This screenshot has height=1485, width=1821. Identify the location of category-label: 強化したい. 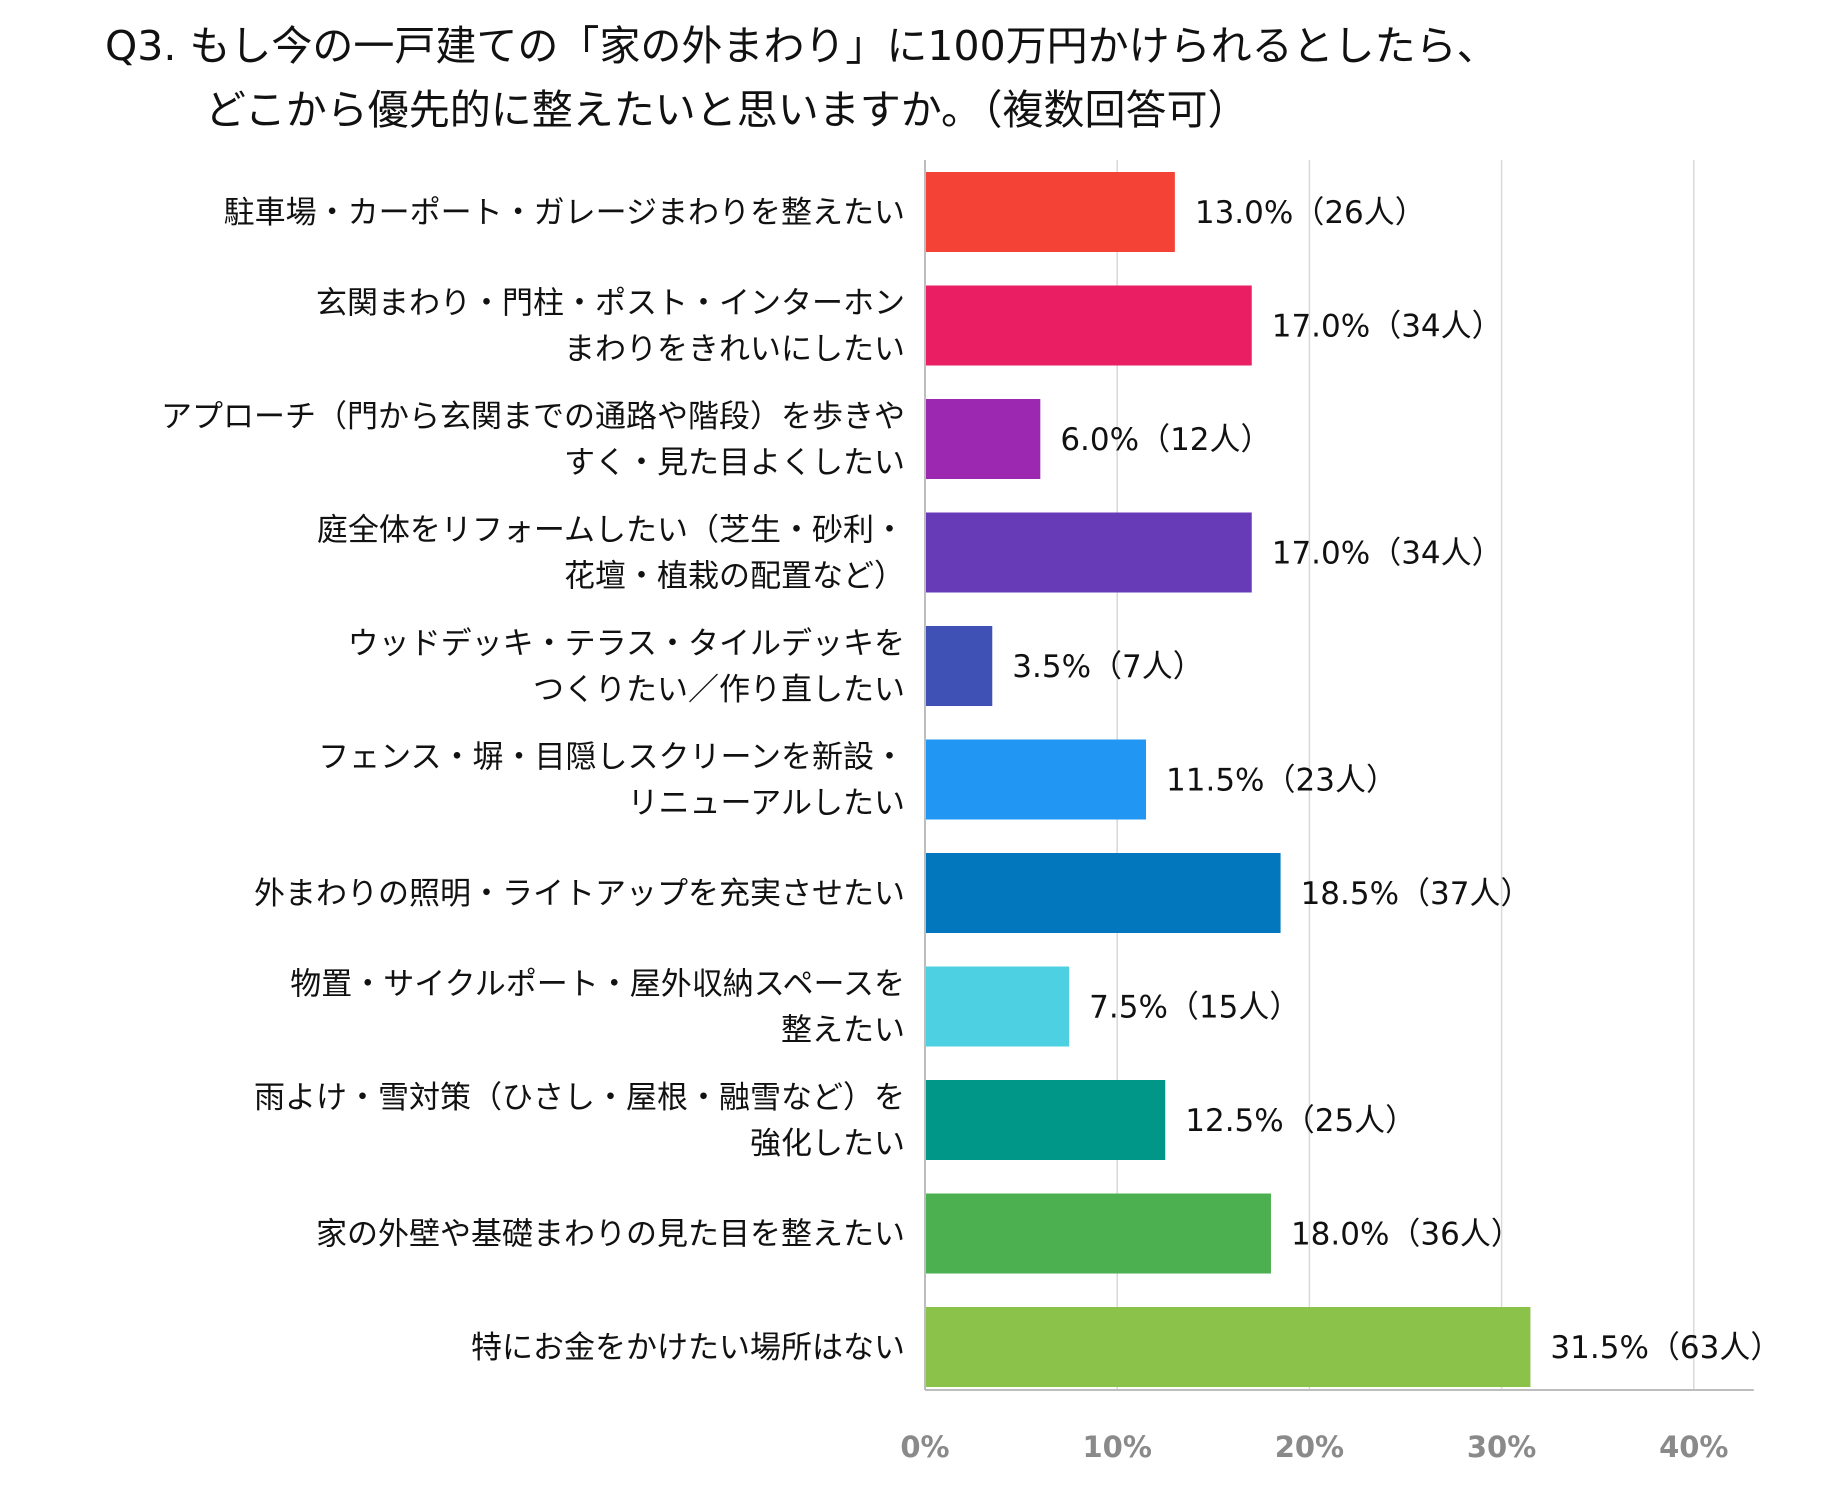
(827, 1144).